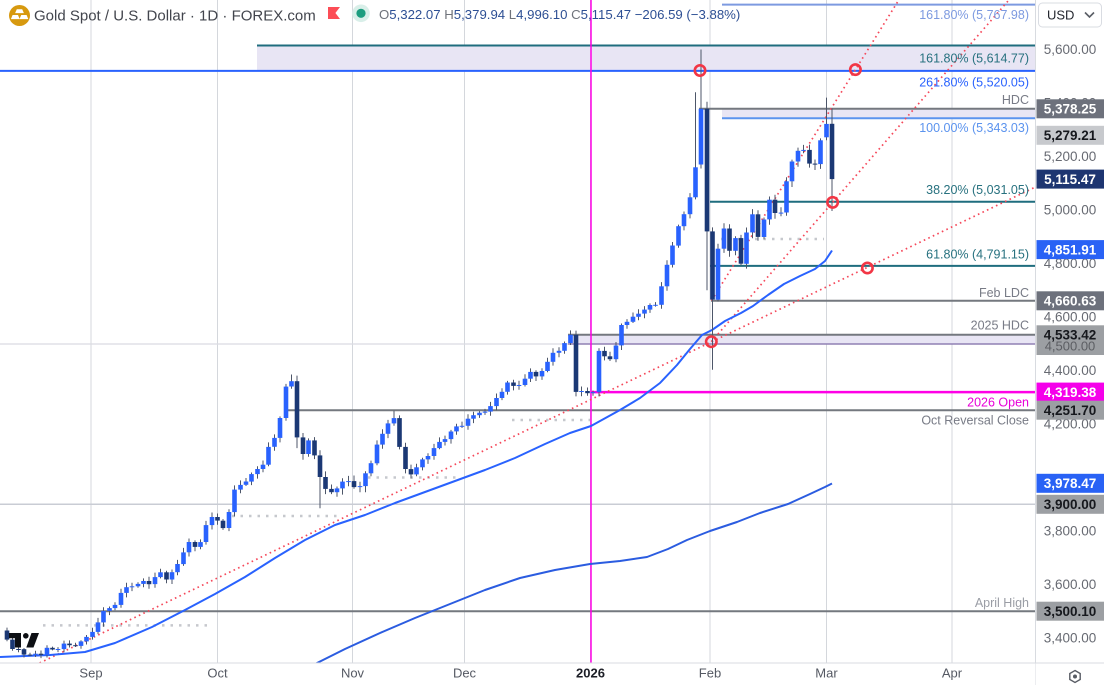  Describe the element at coordinates (974, 15) in the screenshot. I see `svg-text: 161.80% (5,767.98)` at that location.